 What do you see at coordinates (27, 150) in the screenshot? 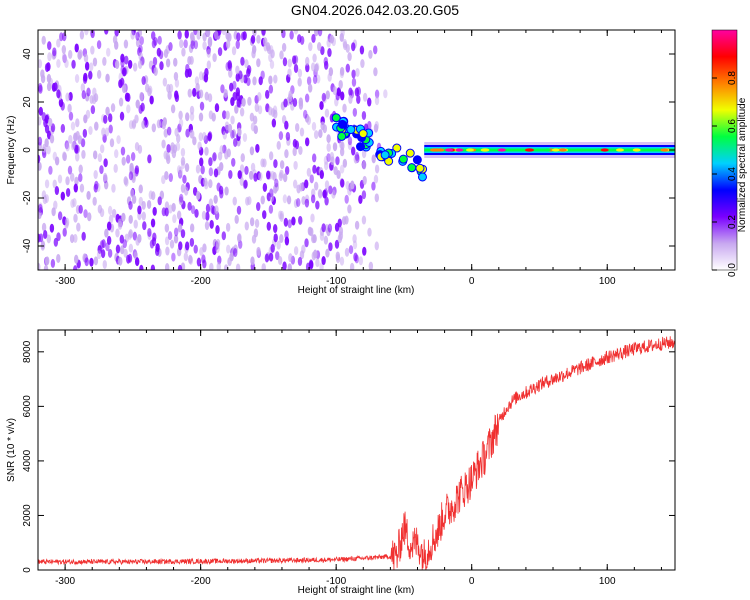
I see `y-tick-label: 0` at bounding box center [27, 150].